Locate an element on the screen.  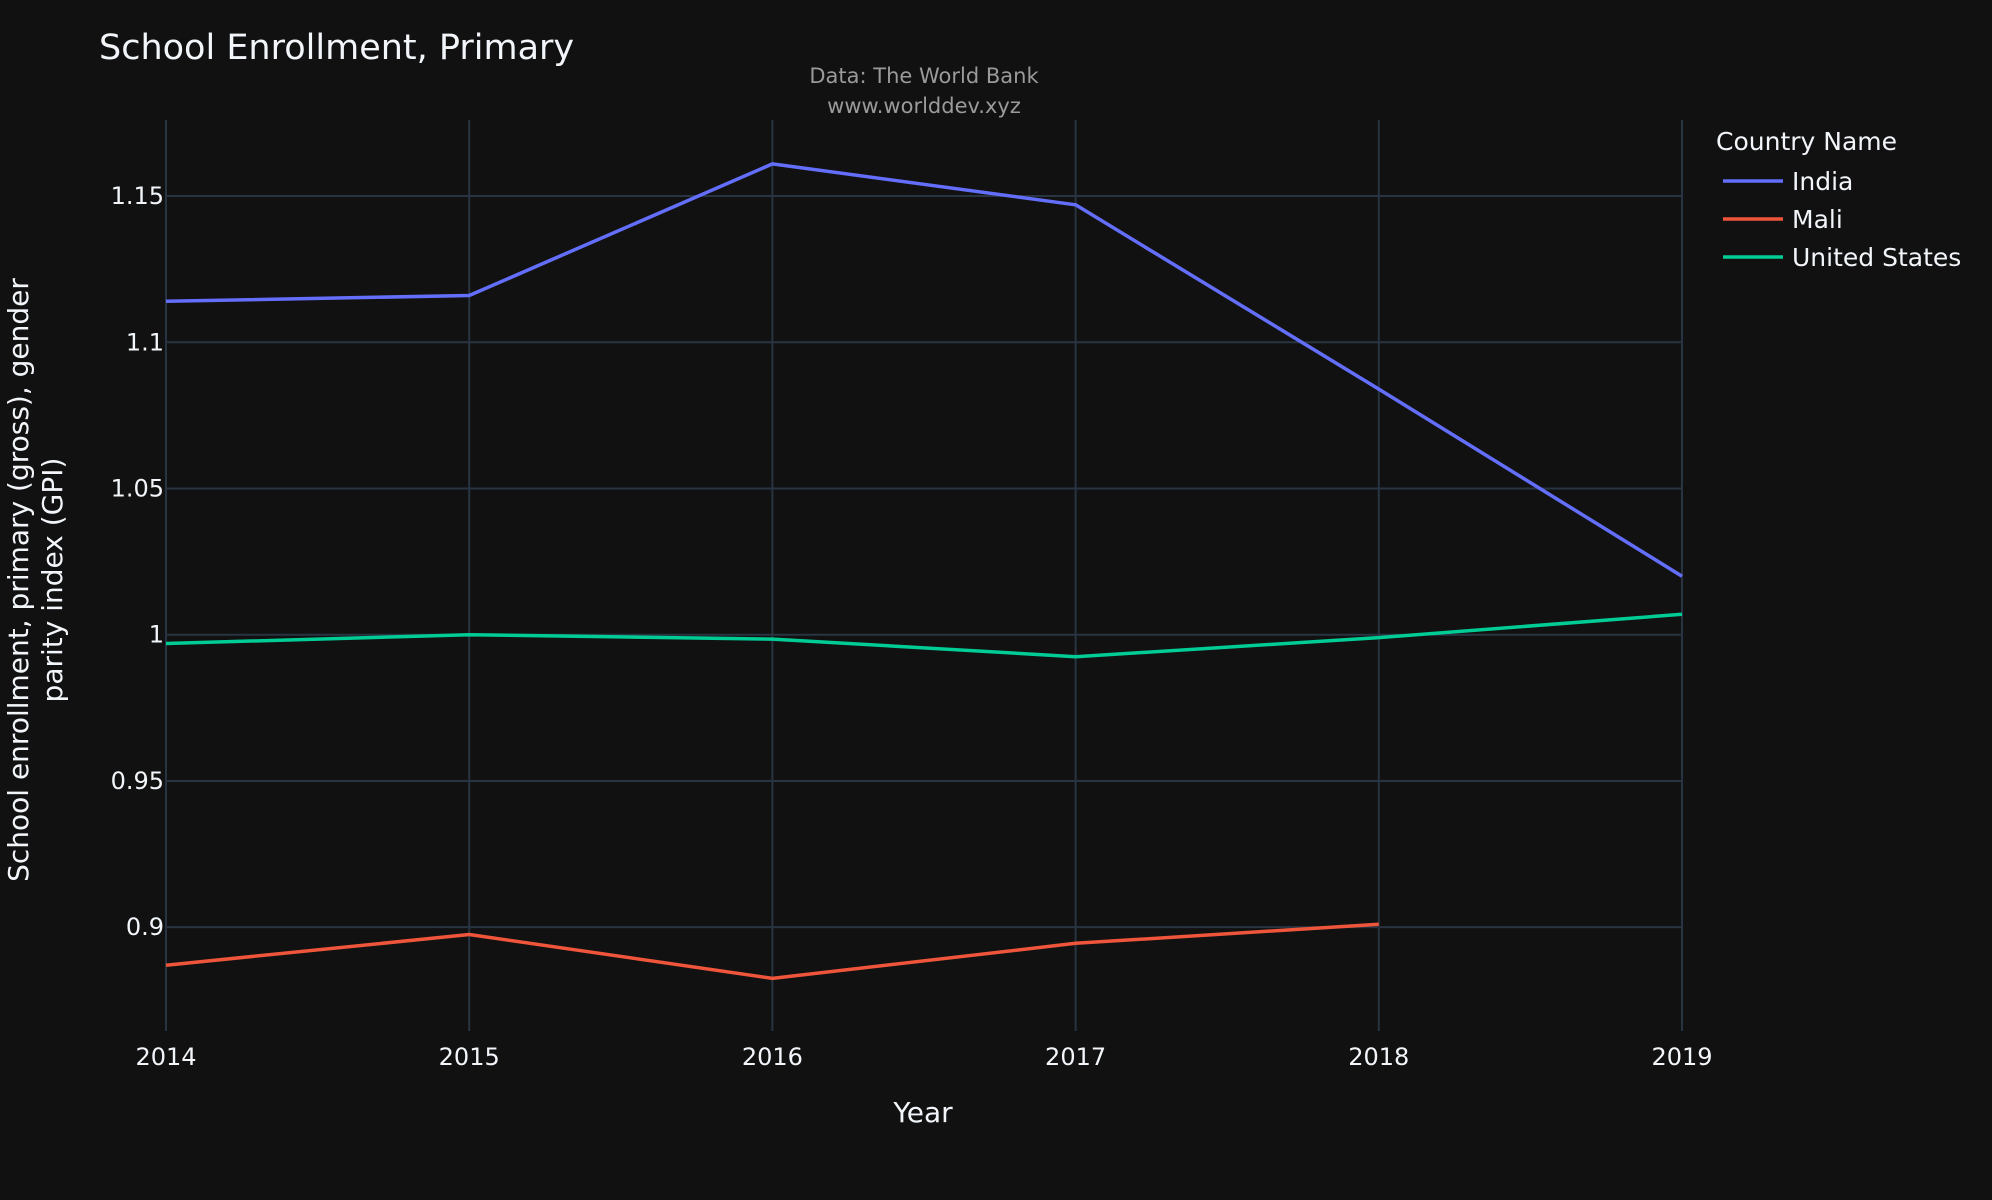
chart-subtitle-source: Data: The World Bank is located at coordinates (924, 76).